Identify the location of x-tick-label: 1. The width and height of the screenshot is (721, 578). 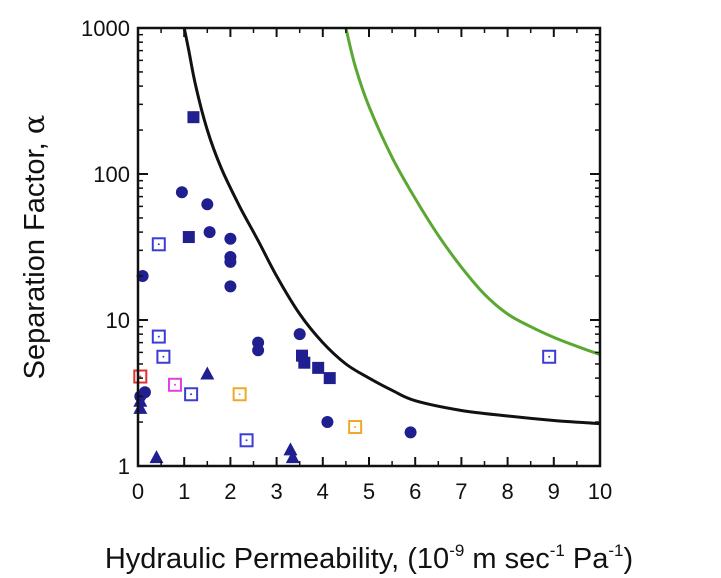
(184, 491).